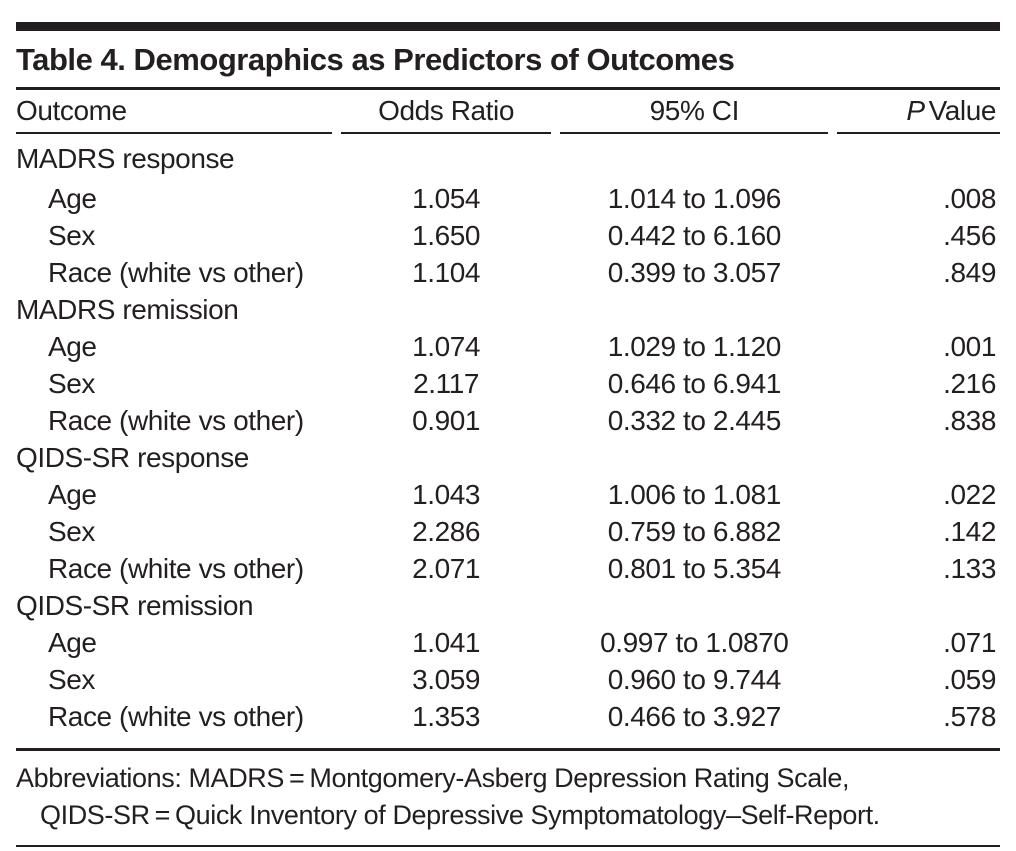 The image size is (1016, 851). What do you see at coordinates (174, 112) in the screenshot?
I see `column-header-outcome: Outcome` at bounding box center [174, 112].